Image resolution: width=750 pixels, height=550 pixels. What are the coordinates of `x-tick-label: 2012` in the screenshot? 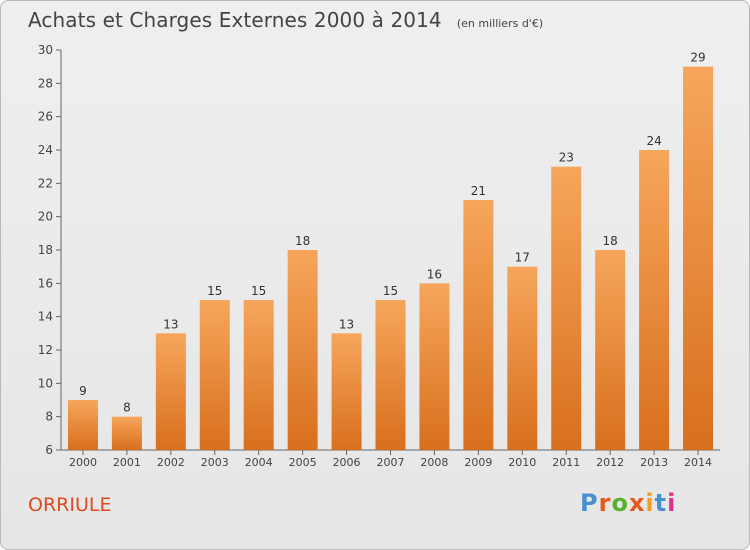 It's located at (610, 462).